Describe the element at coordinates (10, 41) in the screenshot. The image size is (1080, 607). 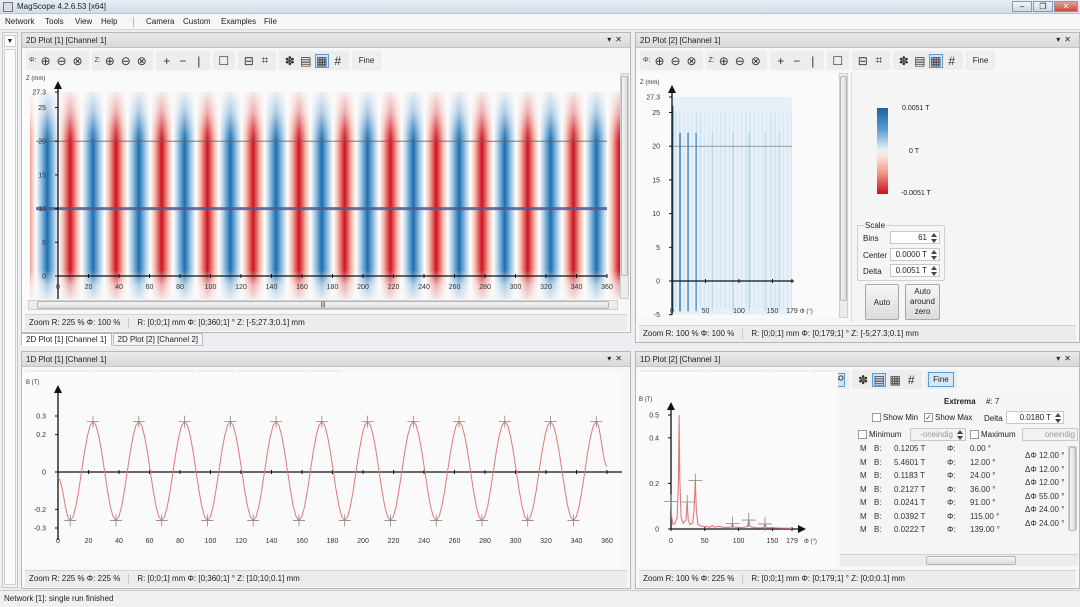
I see `dock-dropdown-button: ▼` at that location.